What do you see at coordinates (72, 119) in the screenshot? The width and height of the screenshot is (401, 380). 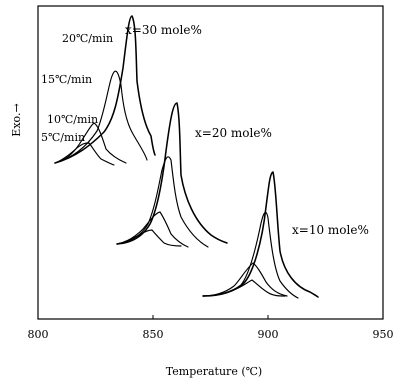 I see `rate-label-10: 10℃/min` at bounding box center [72, 119].